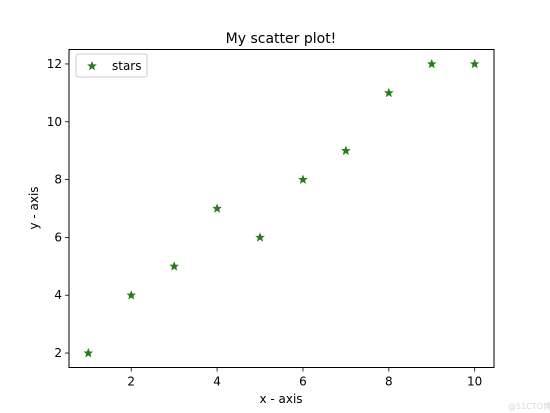 Image resolution: width=550 pixels, height=413 pixels. What do you see at coordinates (54, 122) in the screenshot?
I see `y-tick-label: 10` at bounding box center [54, 122].